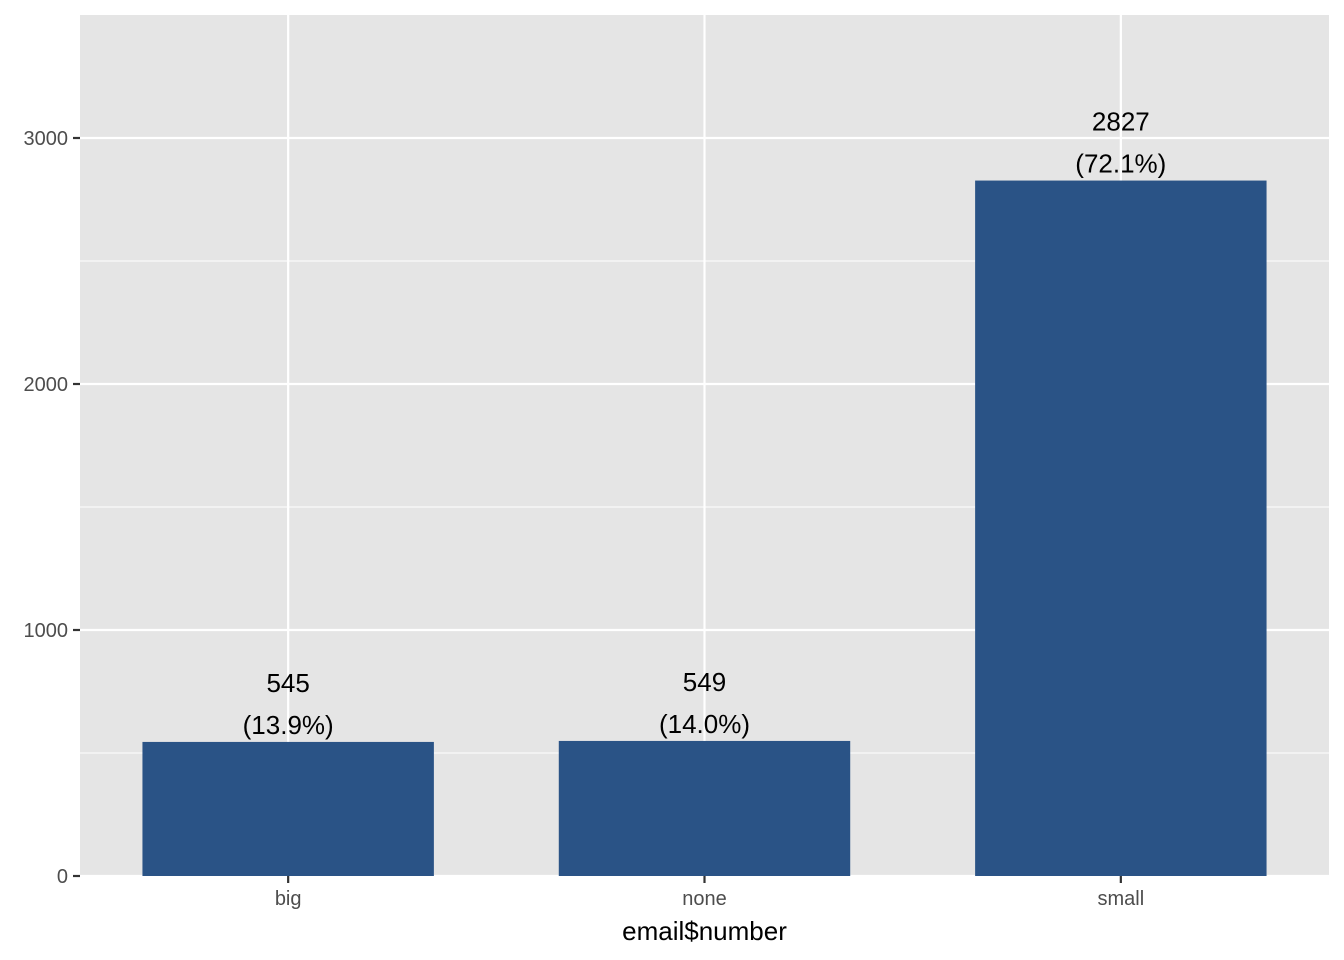 The image size is (1344, 960). I want to click on x-axis: big none small, so click(709, 893).